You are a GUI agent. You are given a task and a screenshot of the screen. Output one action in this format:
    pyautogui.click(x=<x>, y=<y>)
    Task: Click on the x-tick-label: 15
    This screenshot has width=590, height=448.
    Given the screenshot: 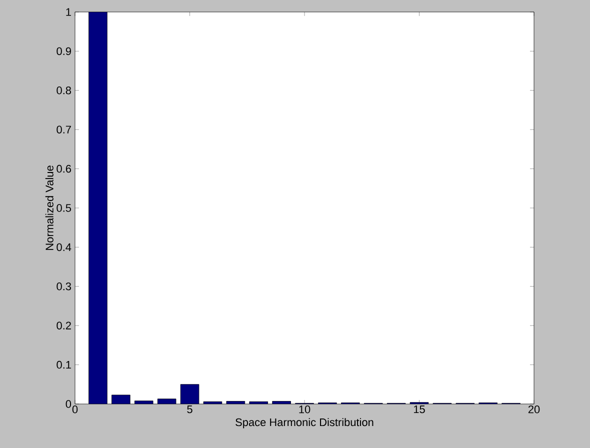 What is the action you would take?
    pyautogui.click(x=419, y=410)
    